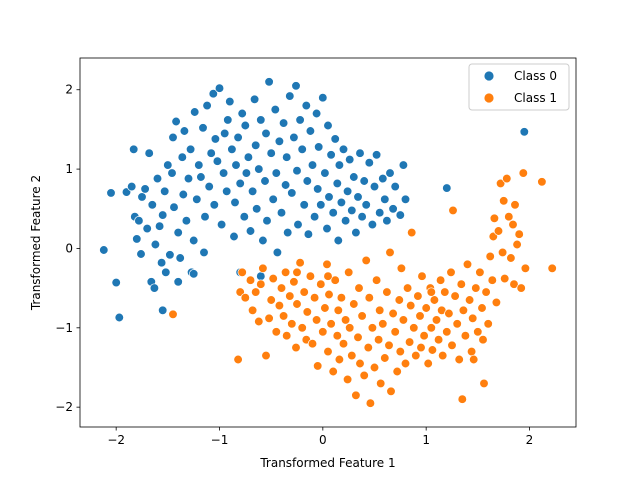 This screenshot has height=480, width=640. I want to click on y-tick-label: −2, so click(64, 407).